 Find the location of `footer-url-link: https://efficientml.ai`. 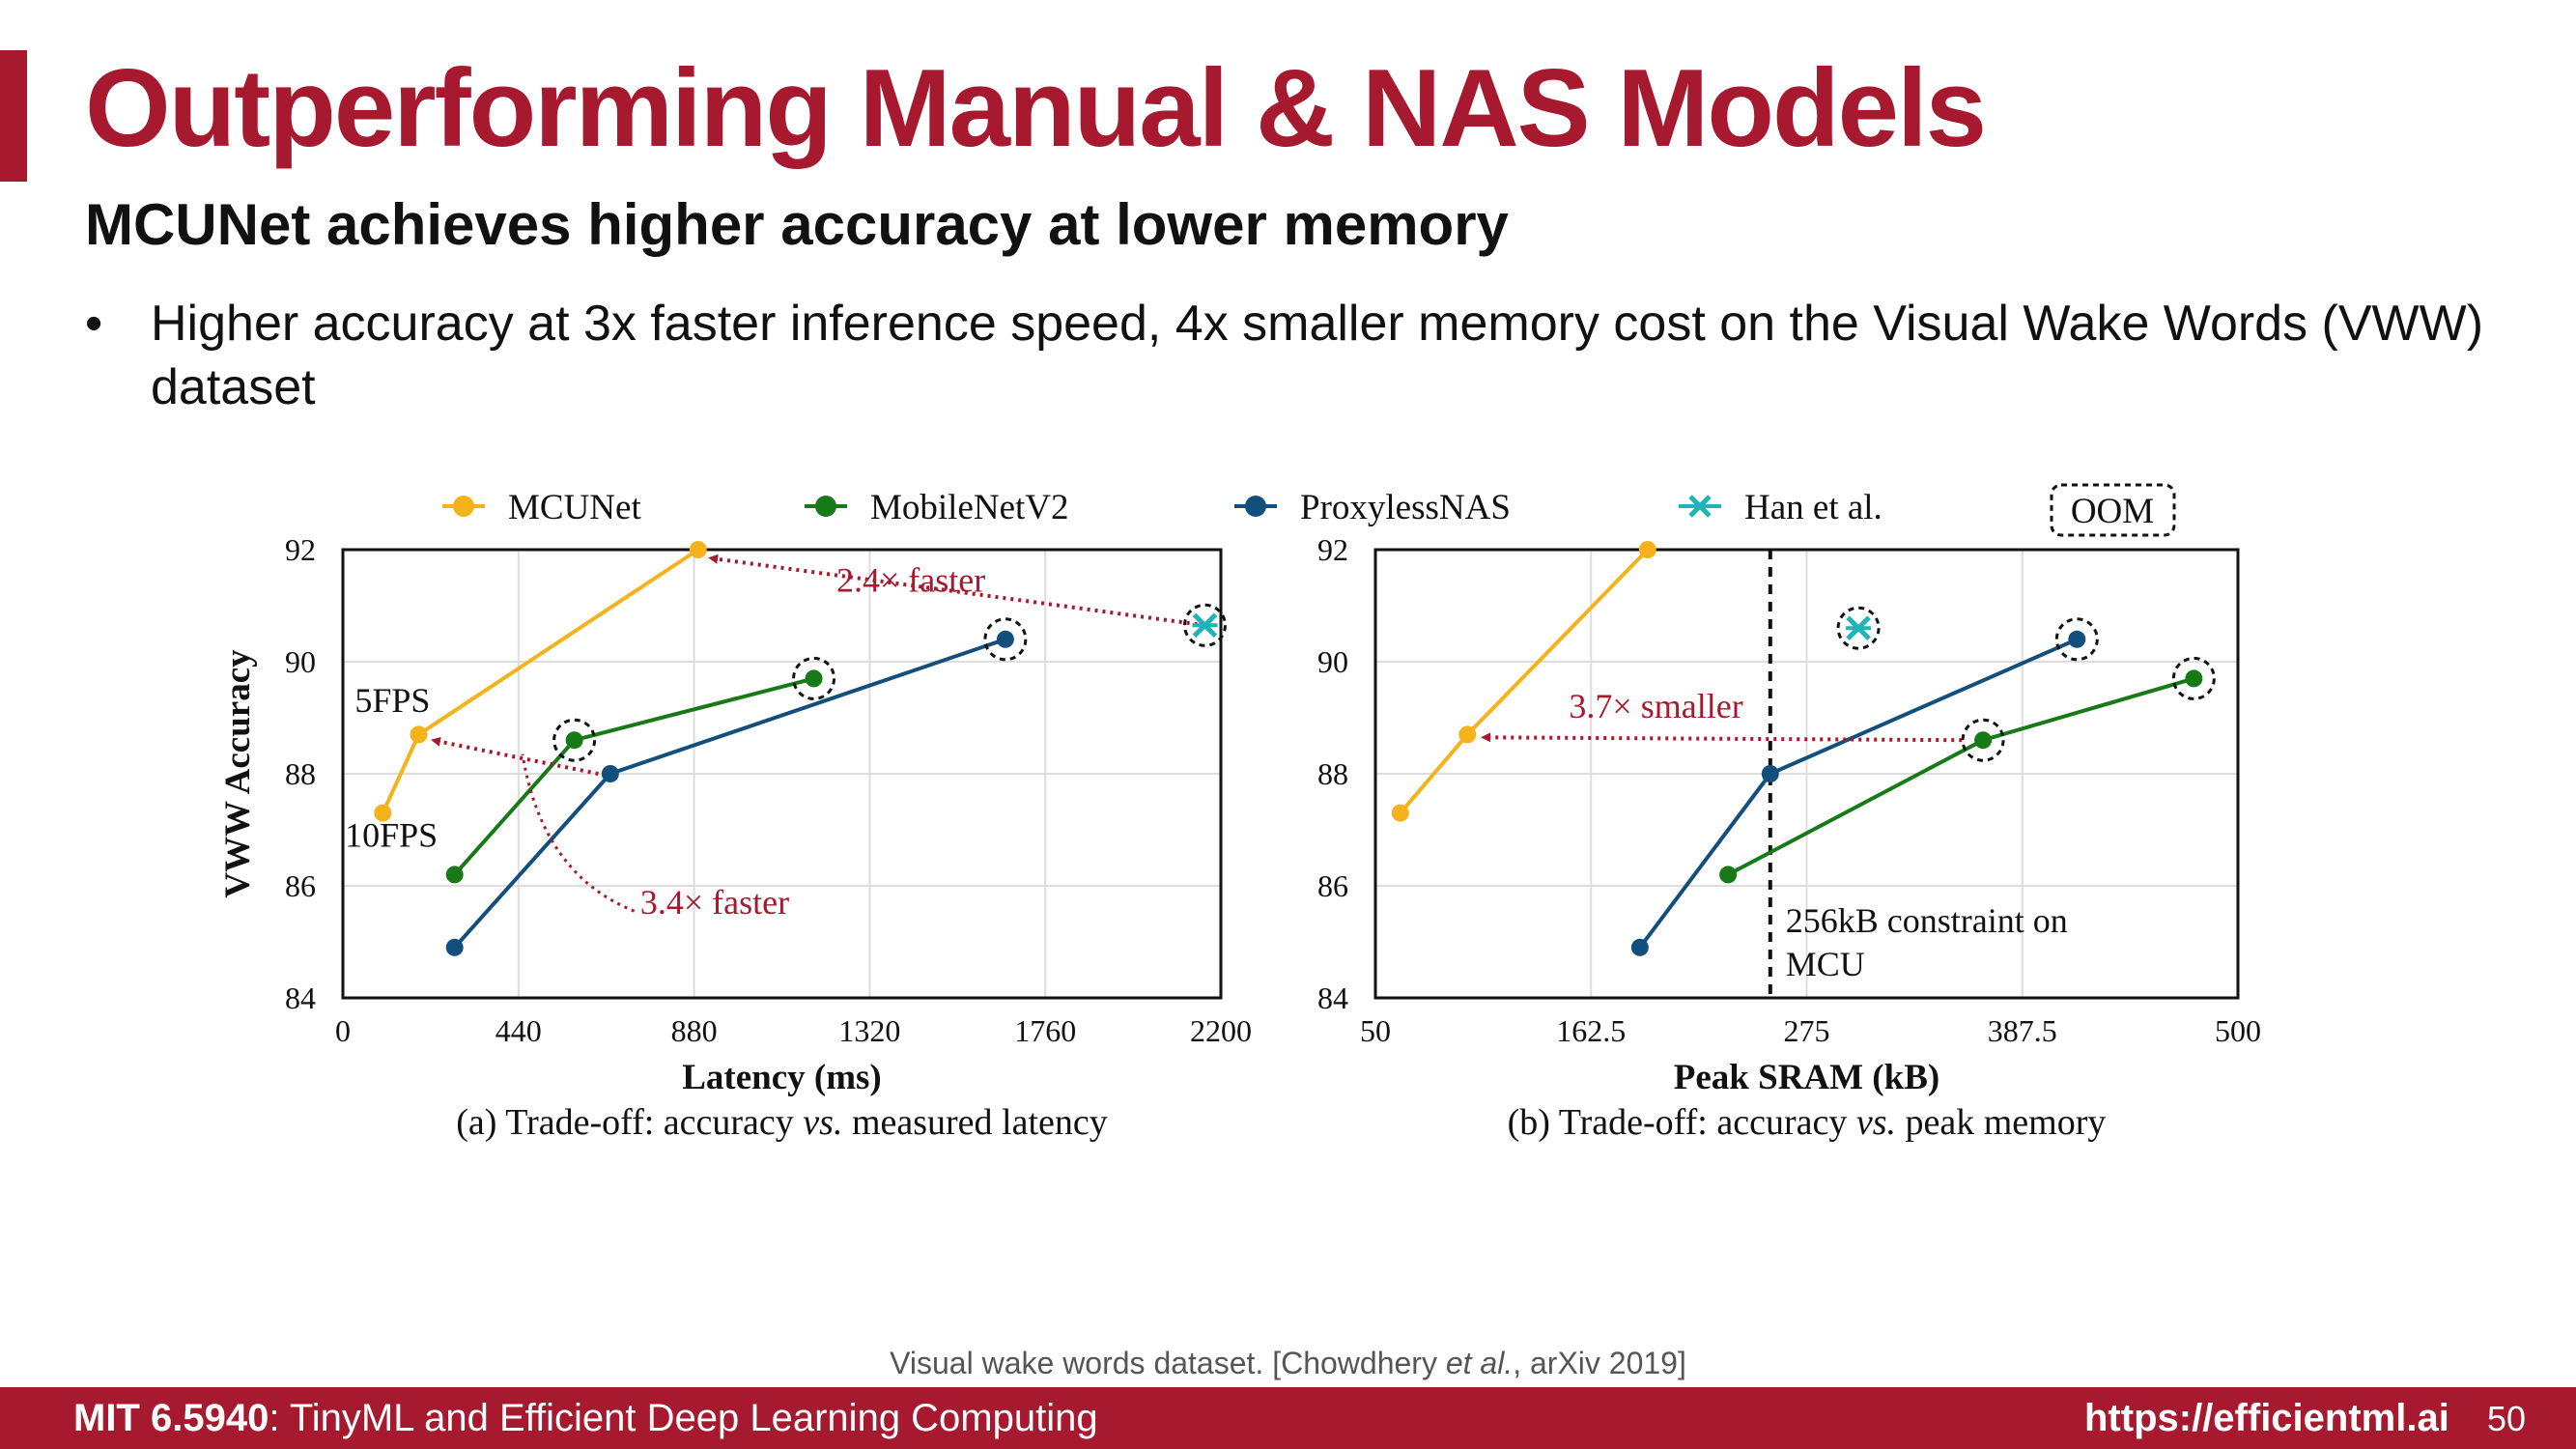

footer-url-link: https://efficientml.ai is located at coordinates (2266, 1418).